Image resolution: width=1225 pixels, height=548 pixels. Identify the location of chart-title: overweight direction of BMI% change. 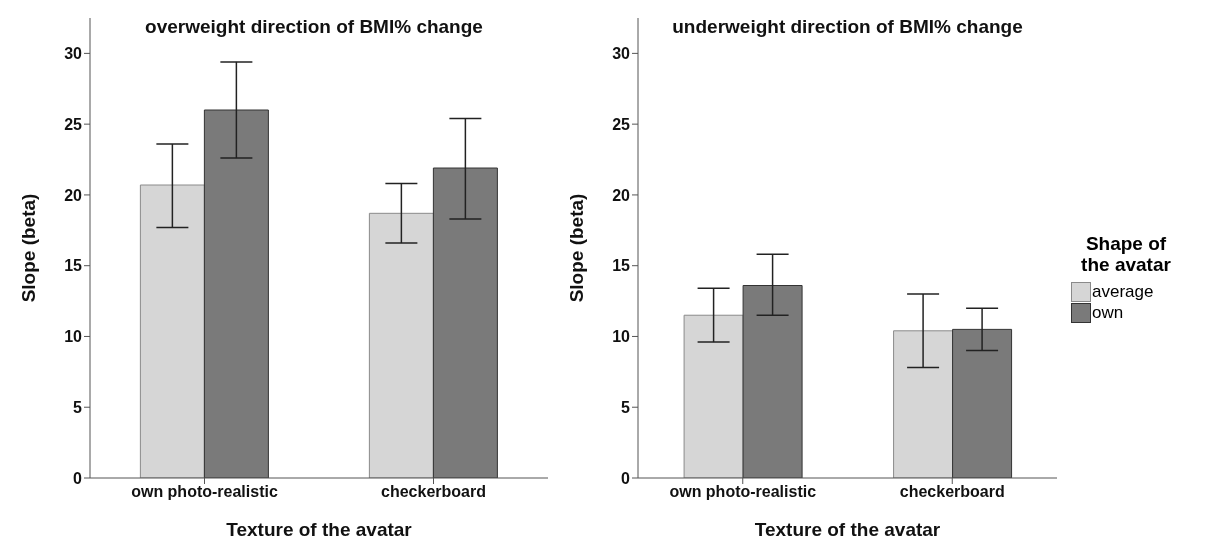
(314, 27).